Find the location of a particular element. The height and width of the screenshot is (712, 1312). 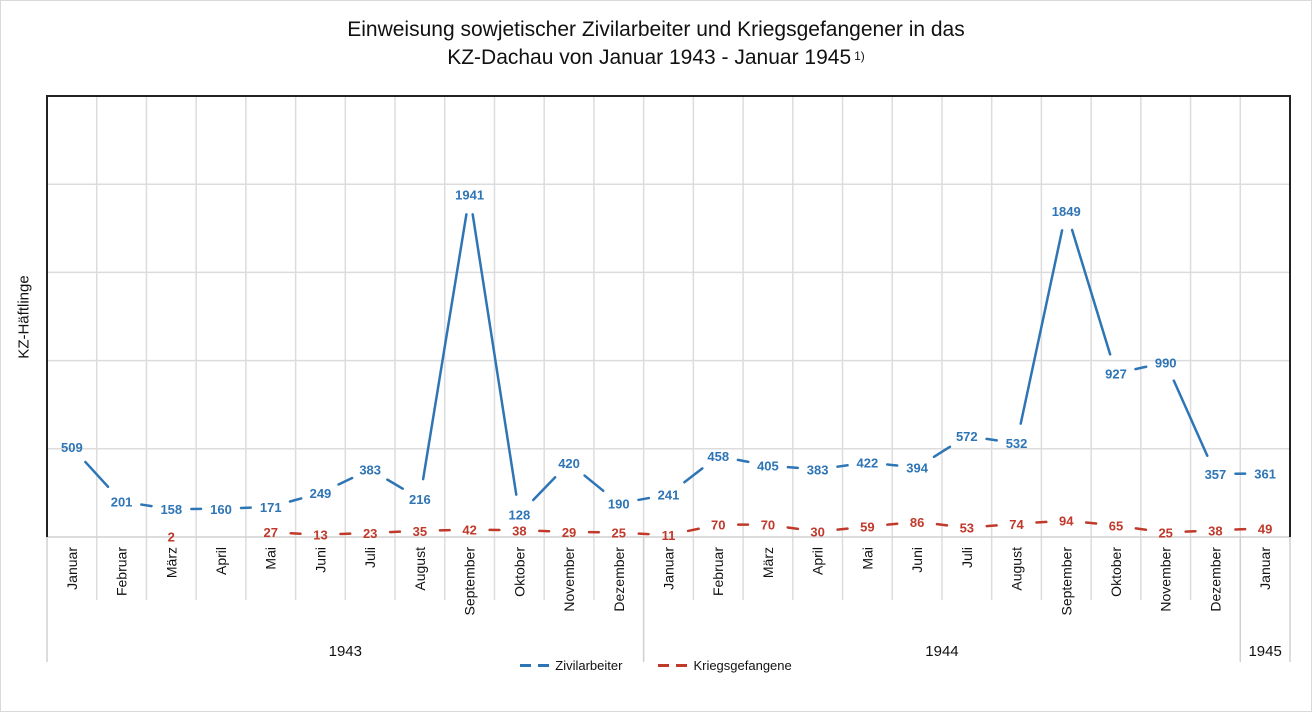

month-label: Februar is located at coordinates (718, 571).